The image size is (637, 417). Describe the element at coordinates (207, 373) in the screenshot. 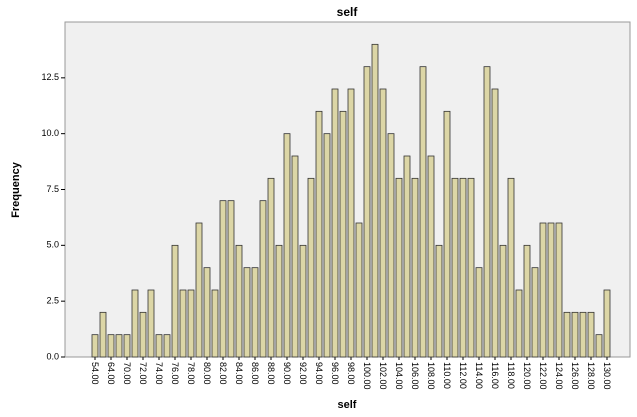

I see `x-tick-label: 80.00` at that location.